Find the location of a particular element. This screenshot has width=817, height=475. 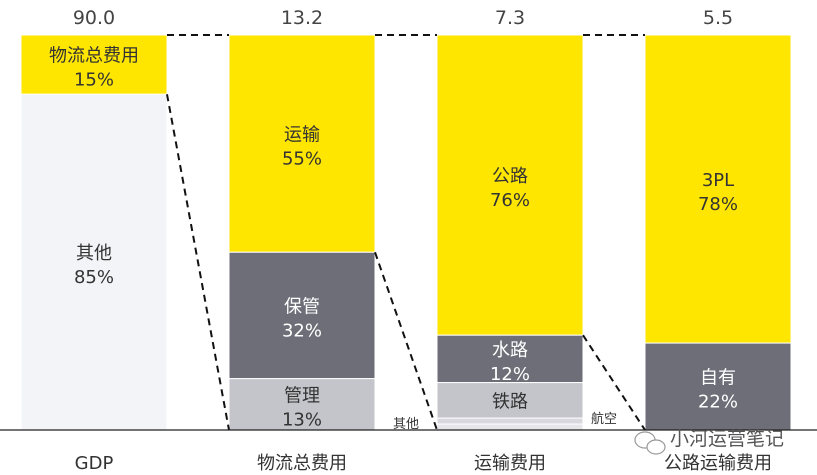

segment-value: 22% is located at coordinates (718, 402).